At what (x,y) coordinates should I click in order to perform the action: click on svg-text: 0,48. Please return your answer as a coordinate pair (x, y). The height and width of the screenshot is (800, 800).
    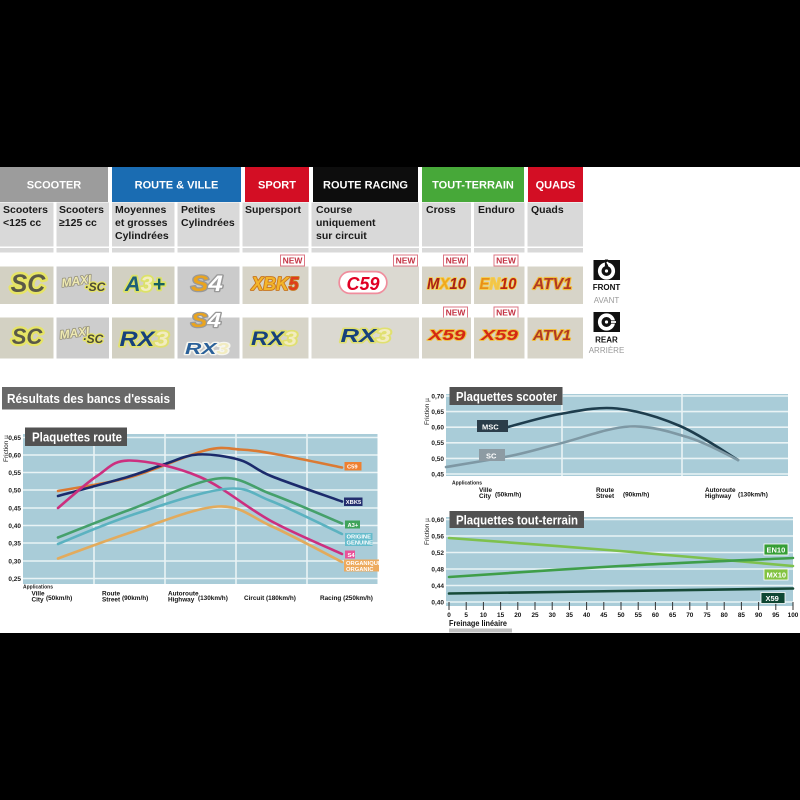
    Looking at the image, I should click on (437, 570).